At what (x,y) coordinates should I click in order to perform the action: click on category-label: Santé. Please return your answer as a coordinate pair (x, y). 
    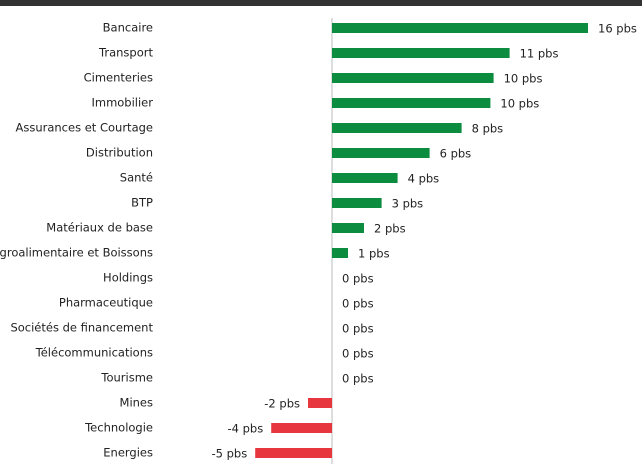
    Looking at the image, I should click on (136, 178).